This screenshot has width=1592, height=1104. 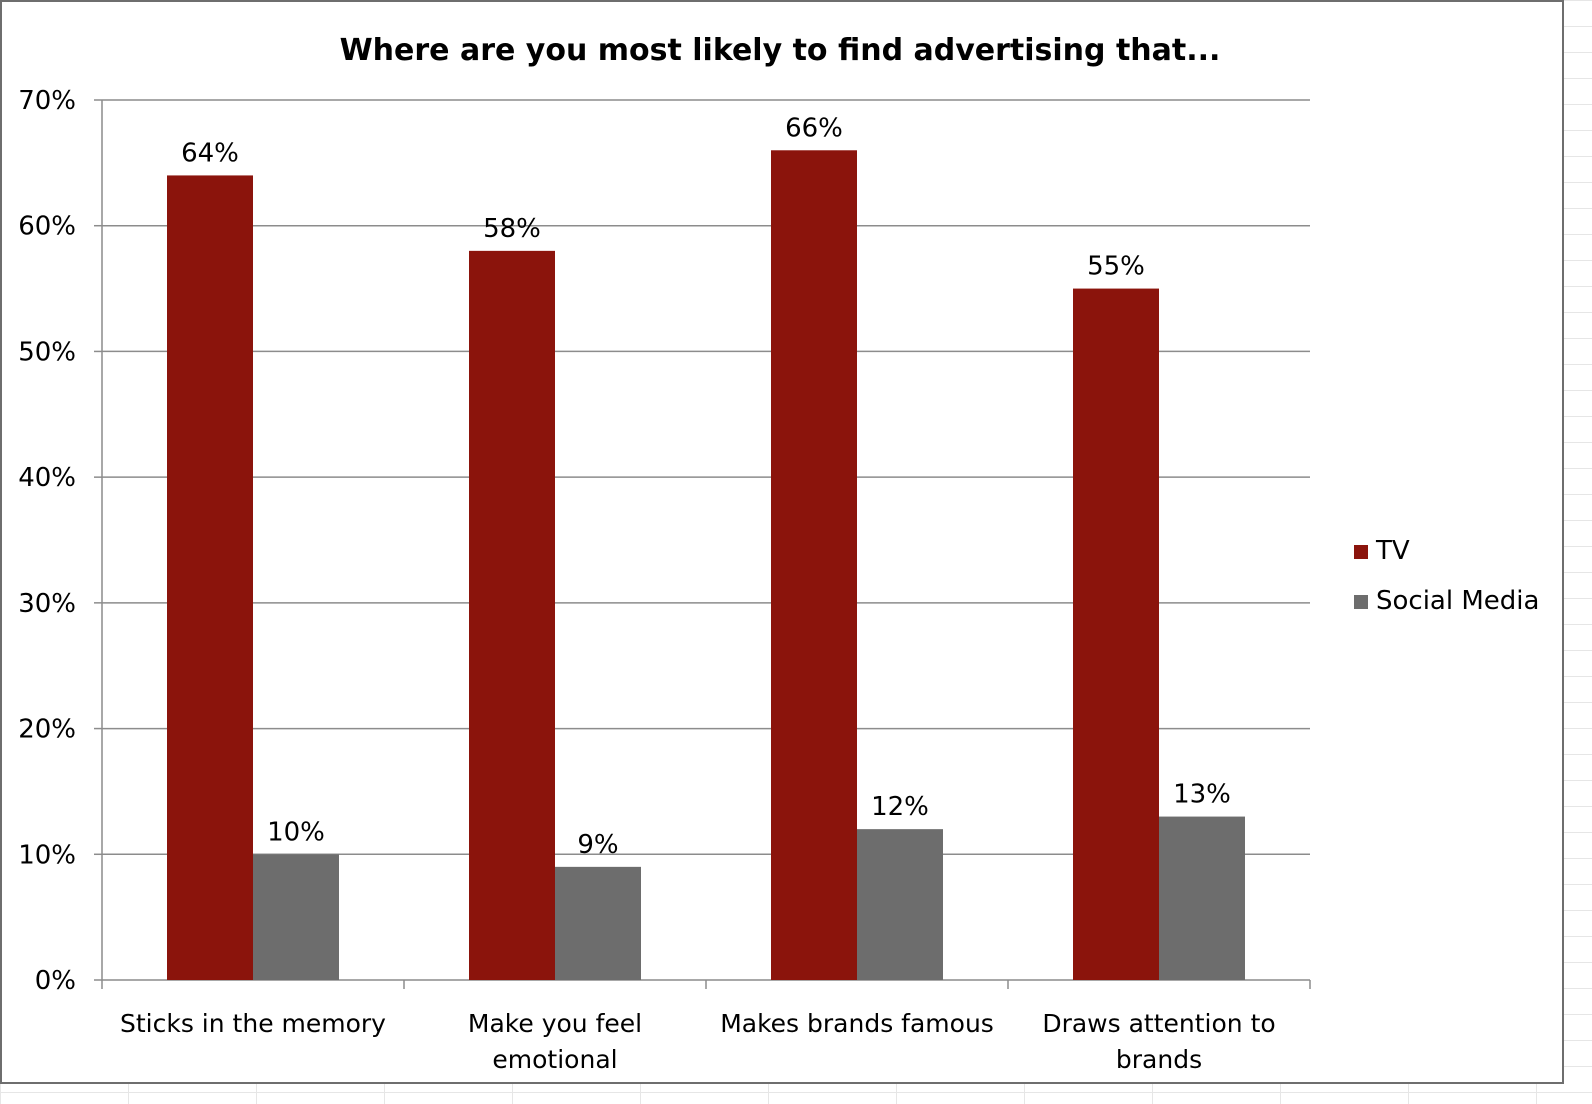 I want to click on x-category-label: emotional, so click(x=554, y=1059).